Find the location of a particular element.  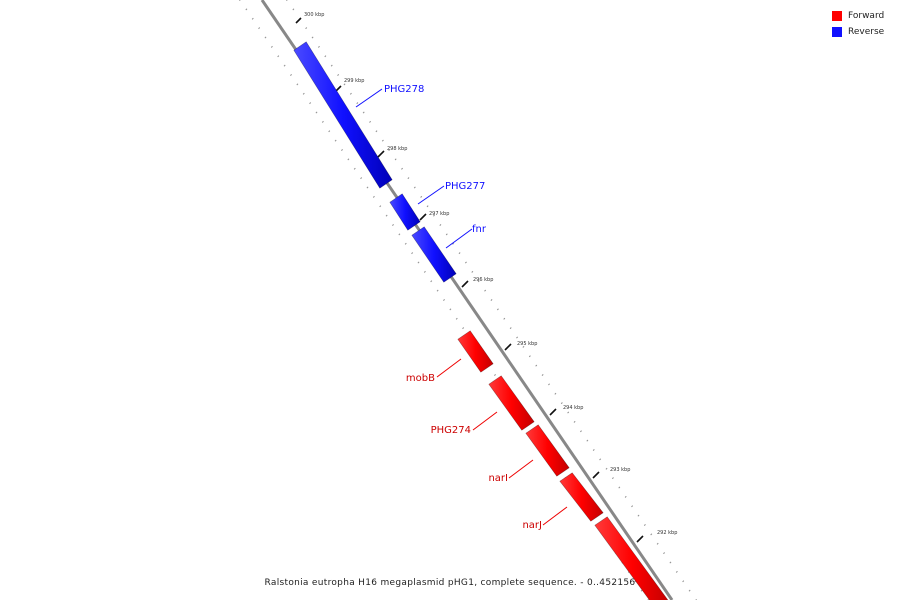

tick-294kbp: 294 kbp is located at coordinates (566, 410).